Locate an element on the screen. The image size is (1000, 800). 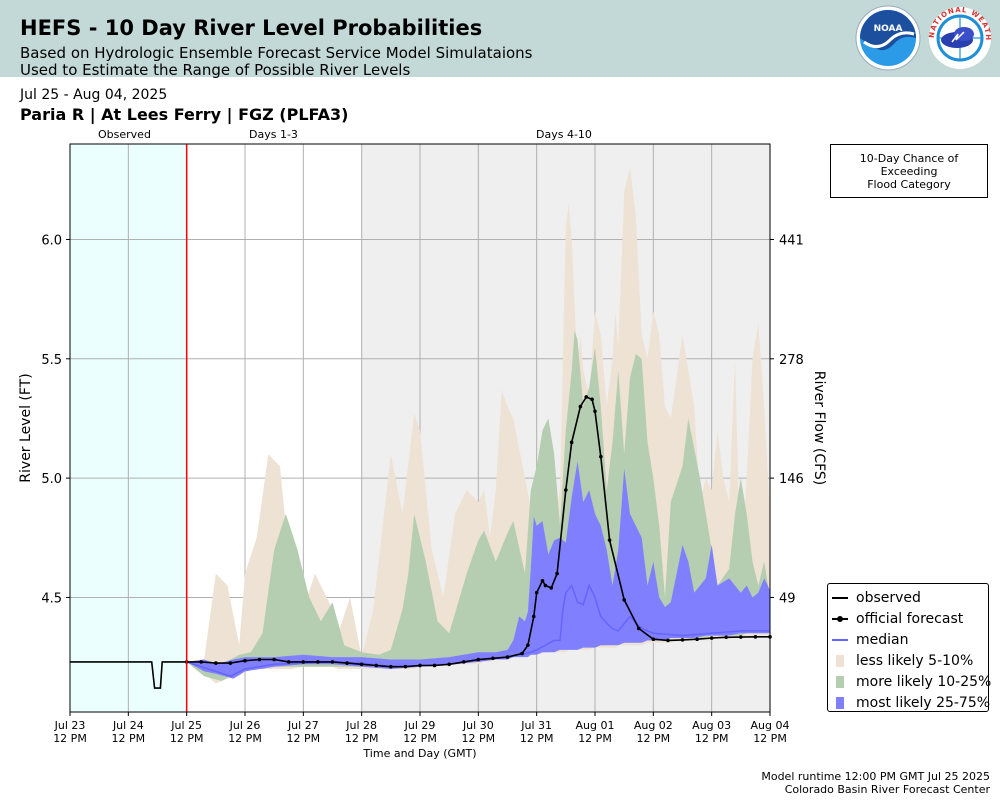
nws-logo: NATIONAL WEATHER SERVICE is located at coordinates (958, 36).